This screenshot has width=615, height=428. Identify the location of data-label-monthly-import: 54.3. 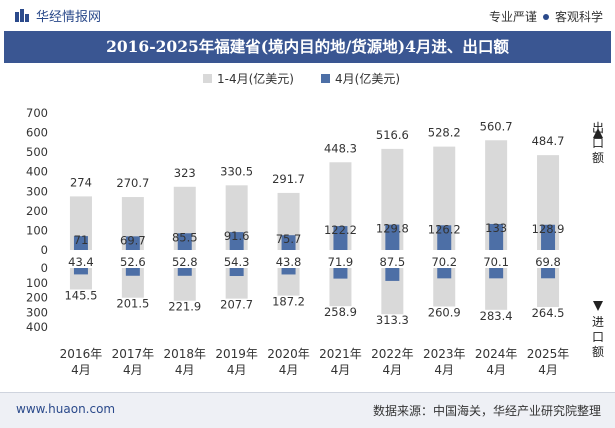
(237, 262).